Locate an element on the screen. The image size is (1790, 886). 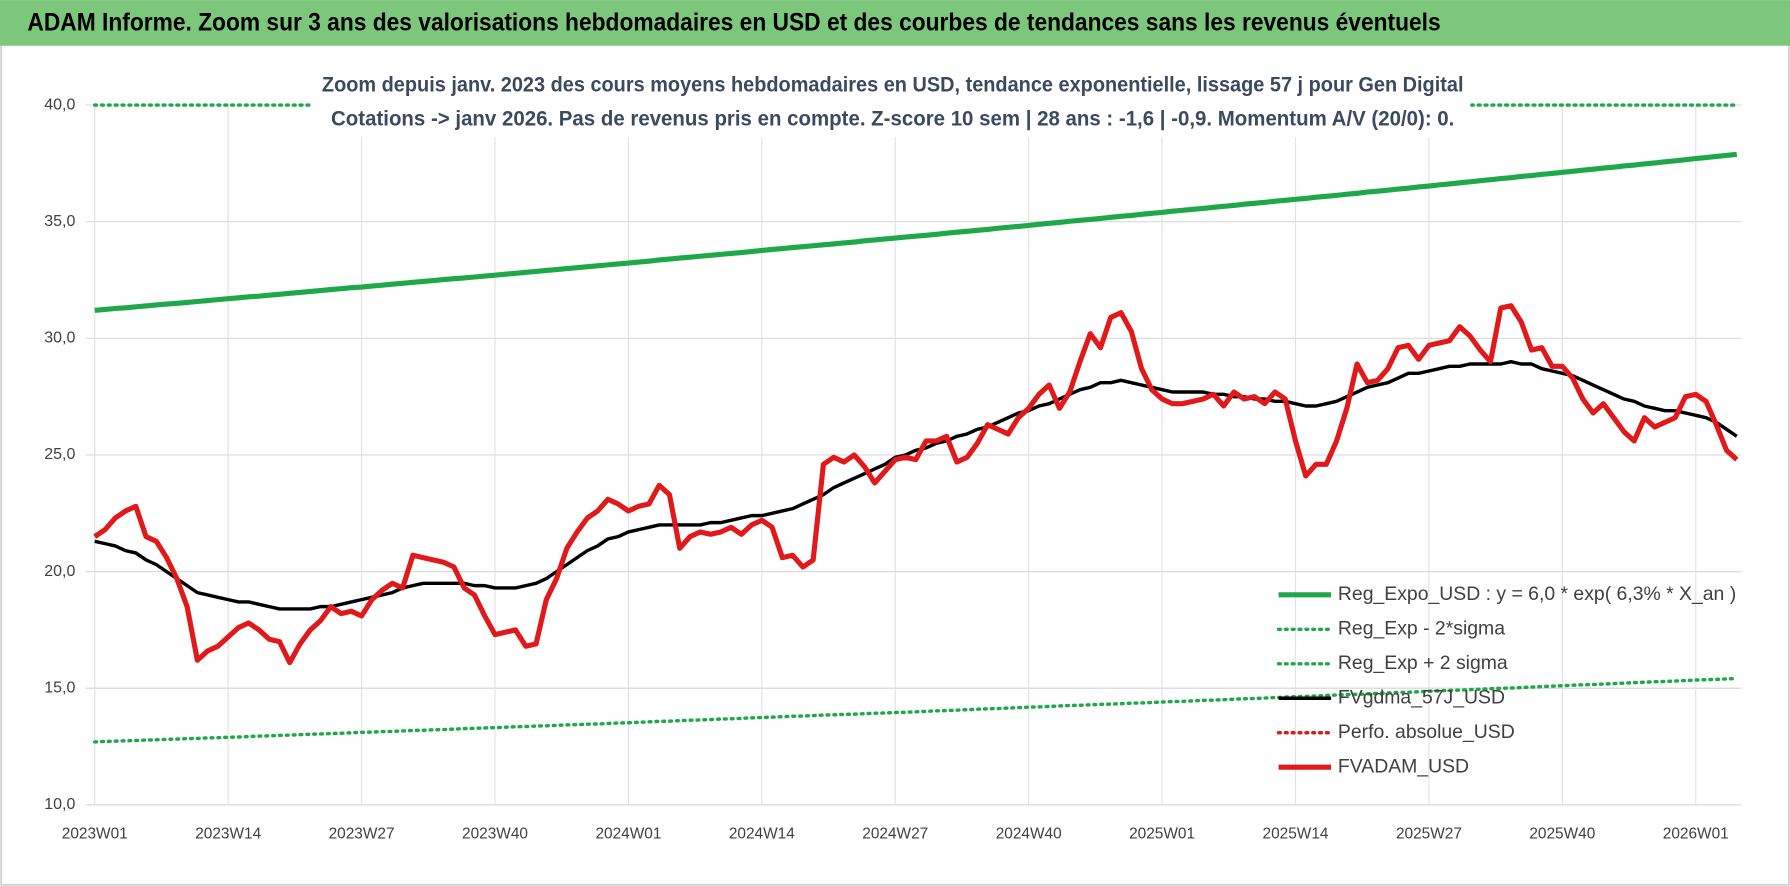
series-line is located at coordinates (916, 710).